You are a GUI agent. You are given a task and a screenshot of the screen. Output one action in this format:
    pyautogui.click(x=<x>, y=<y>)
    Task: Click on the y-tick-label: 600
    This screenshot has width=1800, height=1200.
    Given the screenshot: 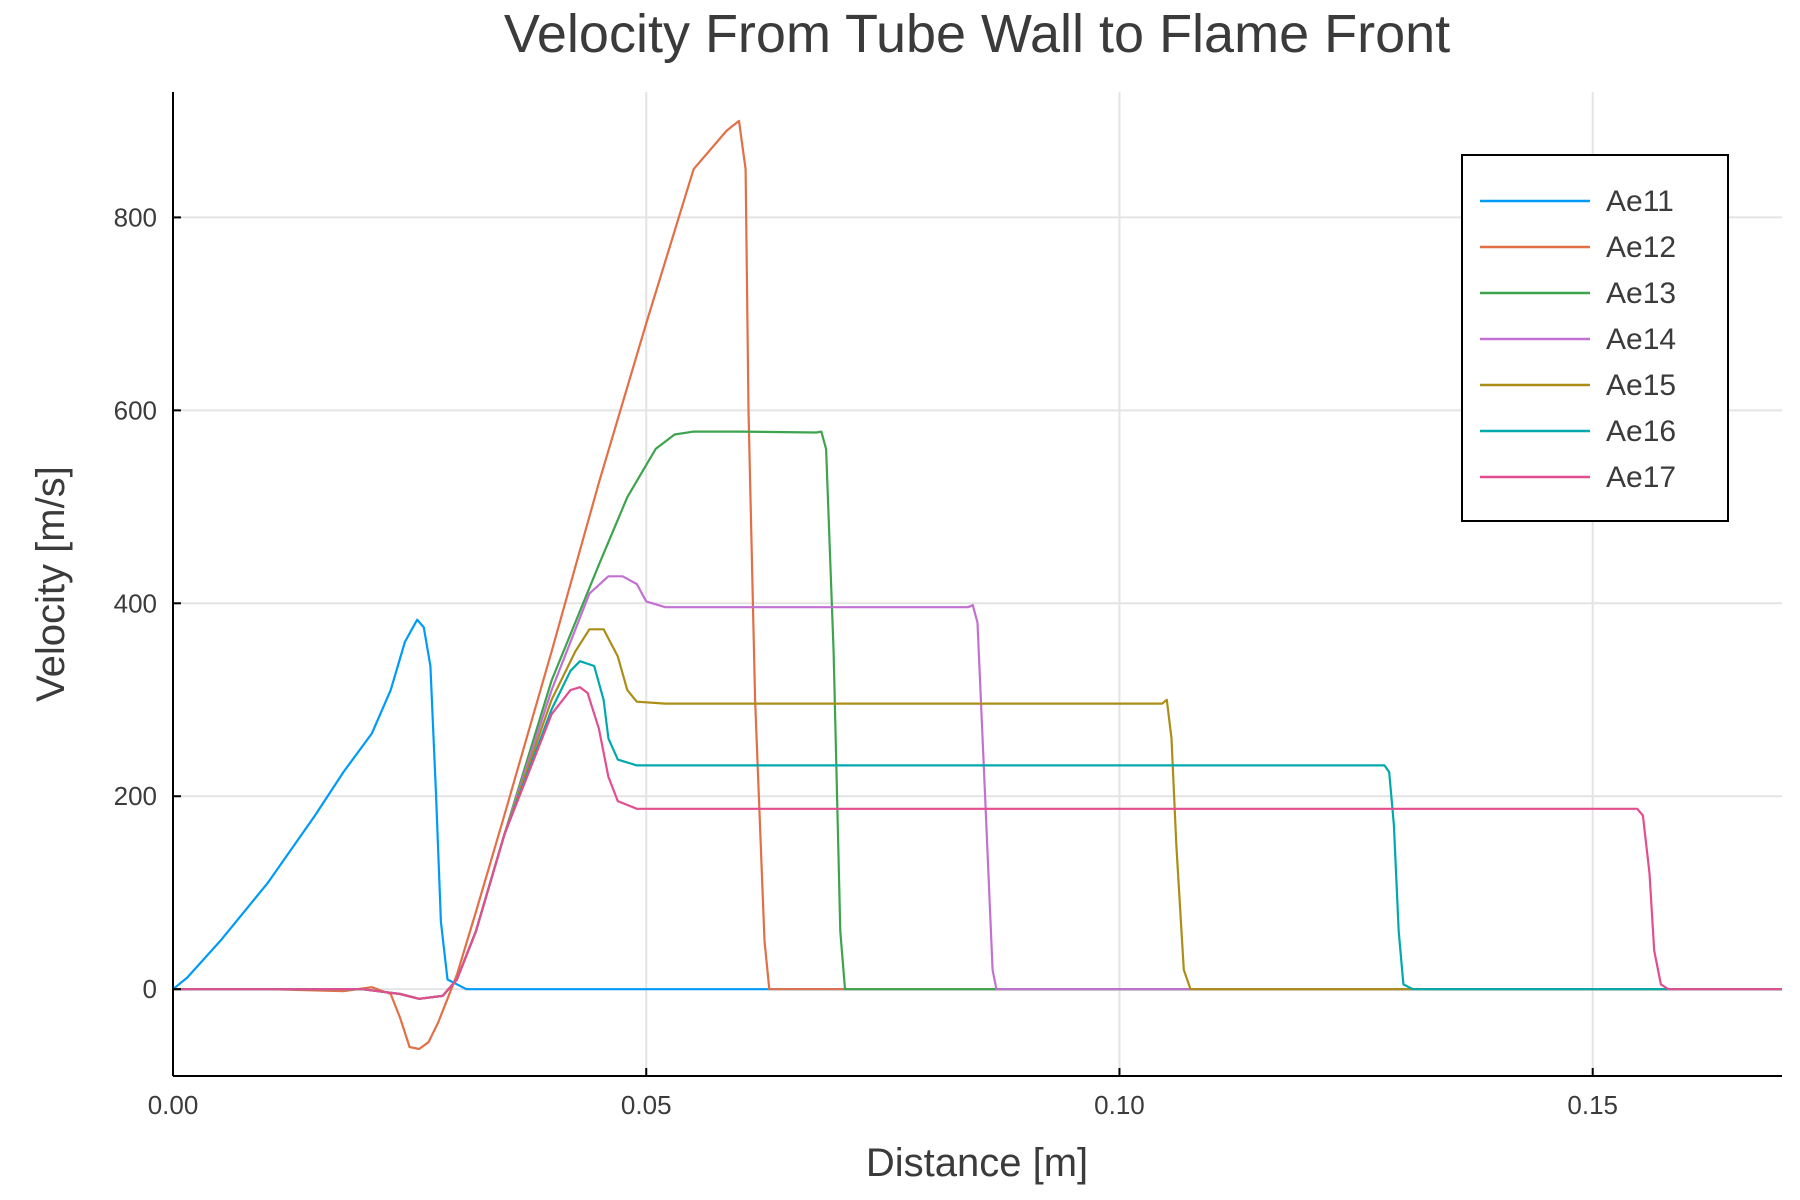 What is the action you would take?
    pyautogui.click(x=135, y=410)
    